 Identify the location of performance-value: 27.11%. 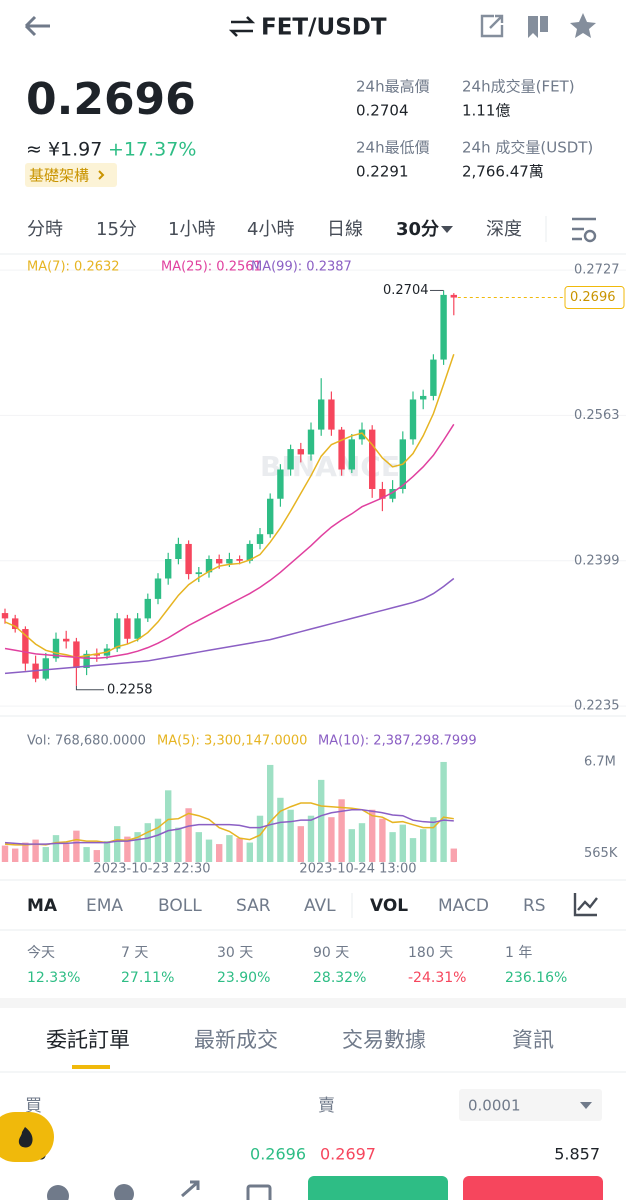
(147, 978).